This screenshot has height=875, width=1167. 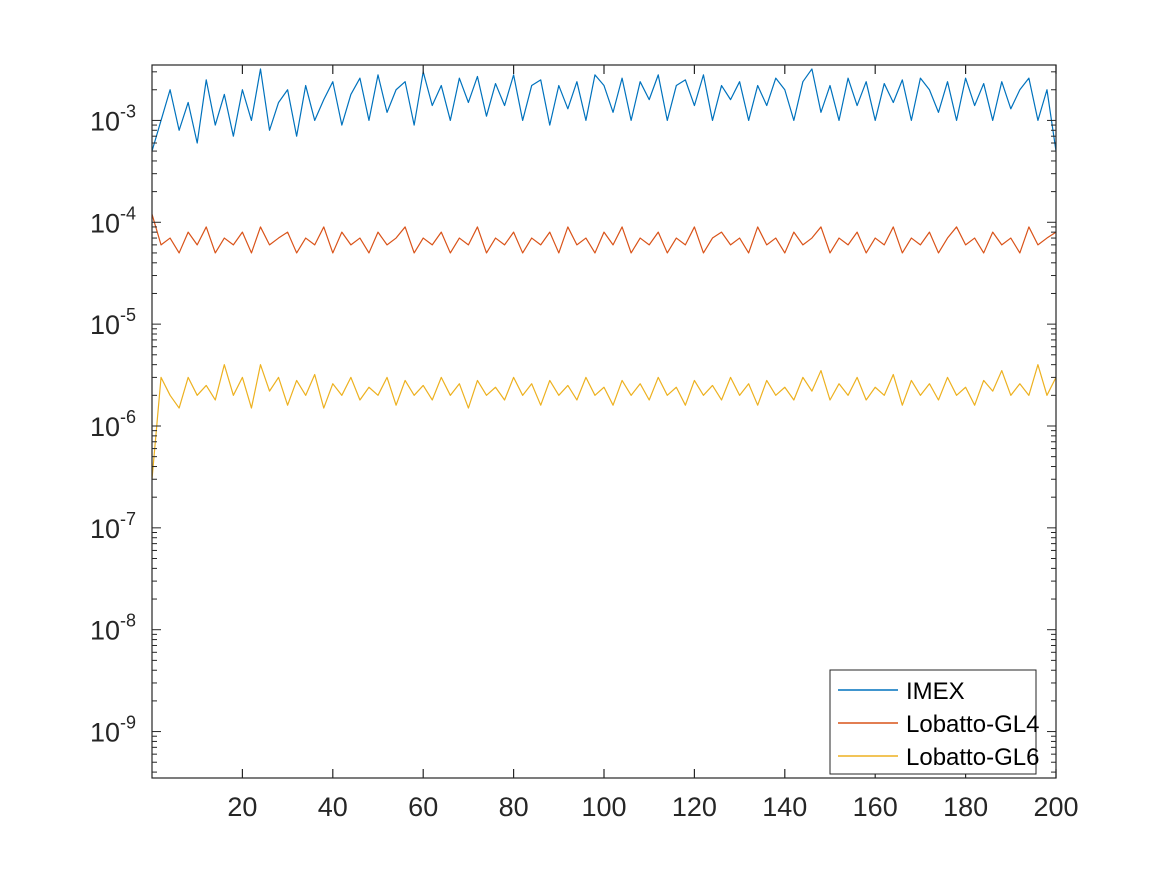 I want to click on x-tick-label: 20, so click(x=242, y=807).